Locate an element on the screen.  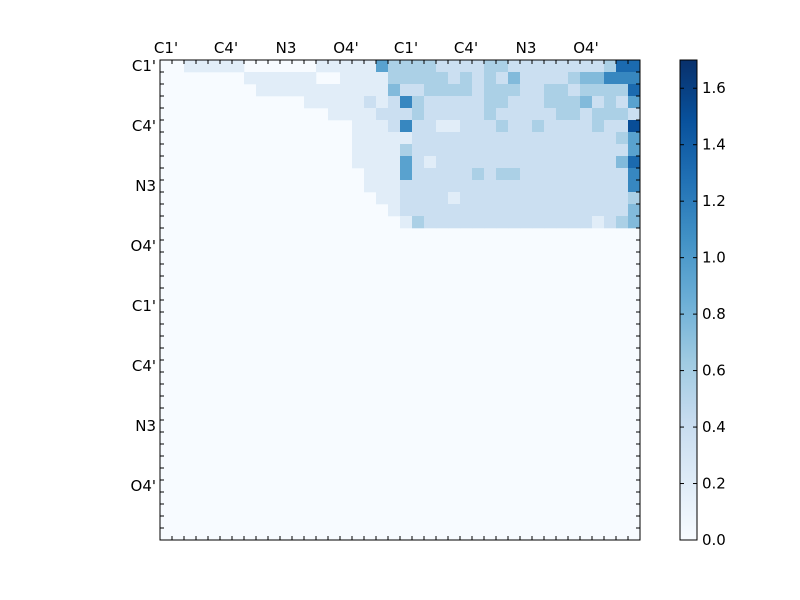
colorbar-tick-label: 0.4 is located at coordinates (714, 427).